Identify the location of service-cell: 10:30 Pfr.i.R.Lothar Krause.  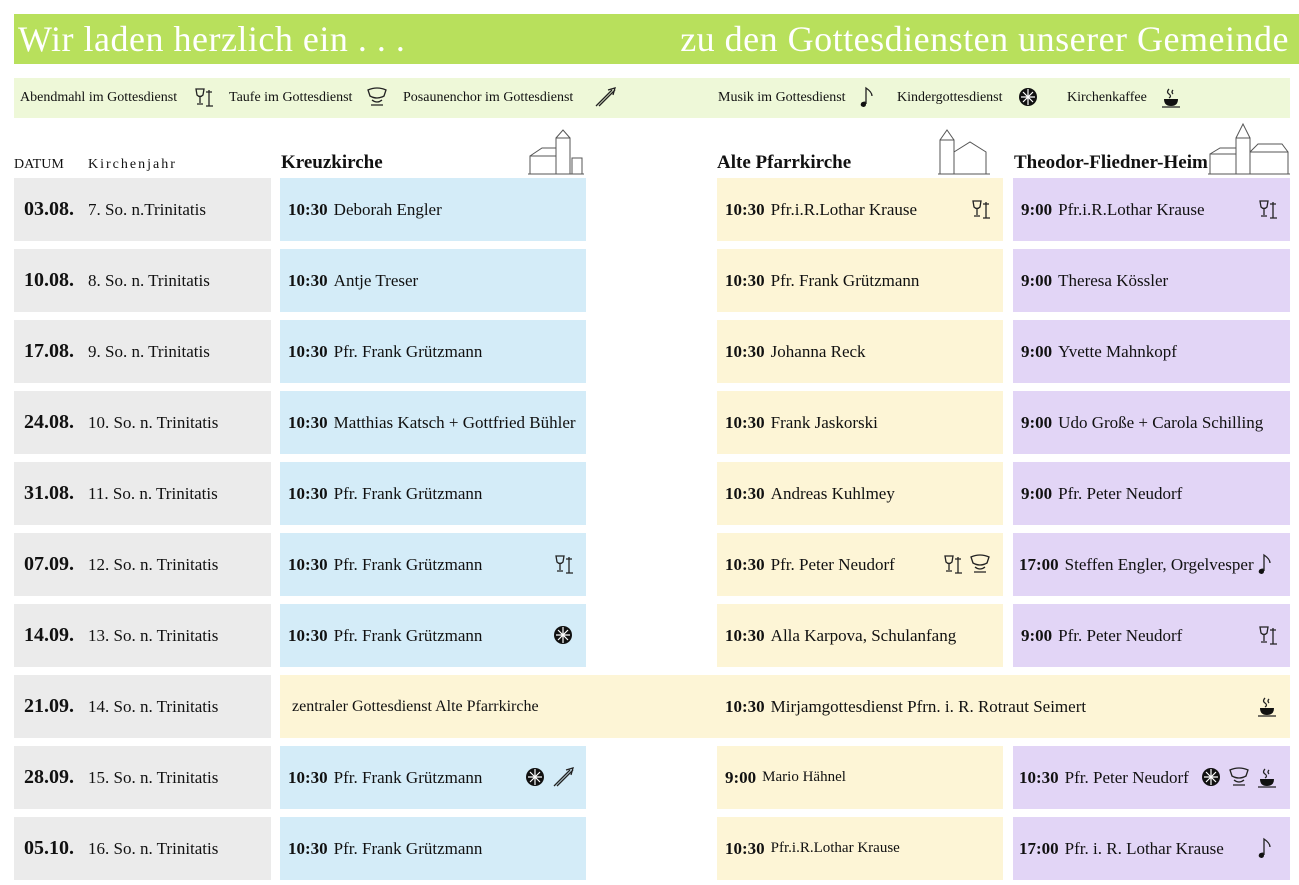
(860, 209).